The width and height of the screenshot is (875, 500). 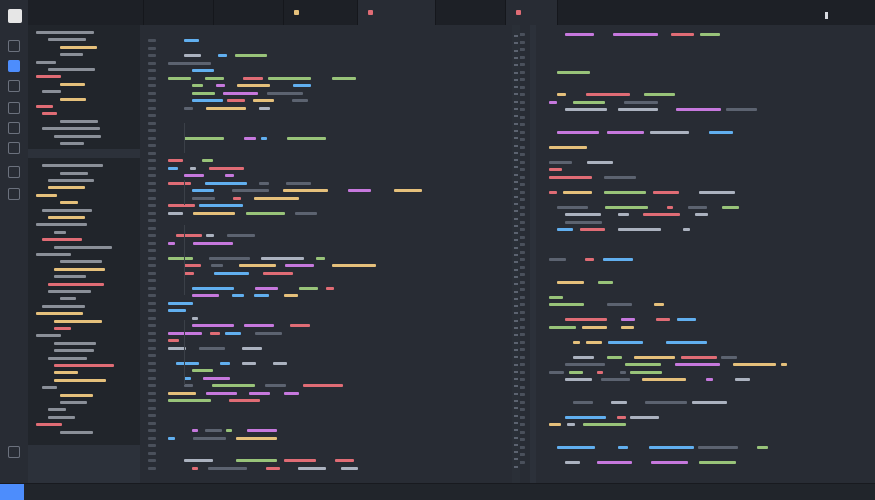 I want to click on scrollbar-right, so click(x=533, y=254).